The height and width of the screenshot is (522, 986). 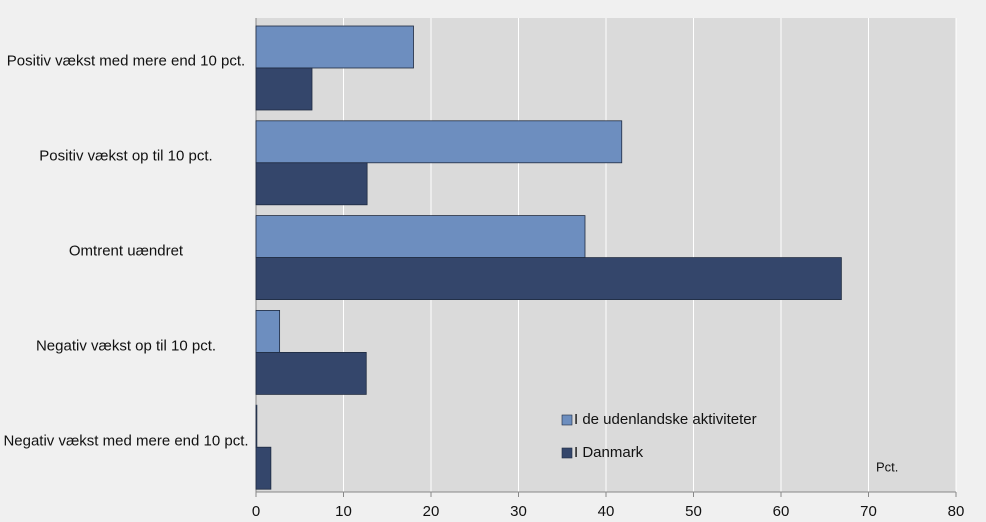 I want to click on legend-label: I de udenlandske aktiviteter, so click(x=665, y=419).